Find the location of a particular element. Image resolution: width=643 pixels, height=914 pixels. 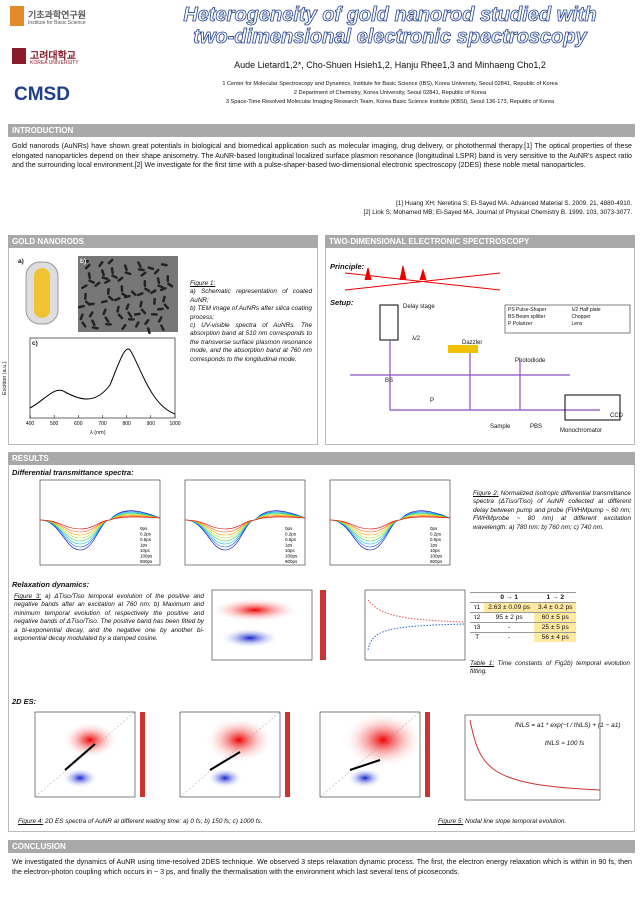

setup-label: Monochromator is located at coordinates (581, 431).